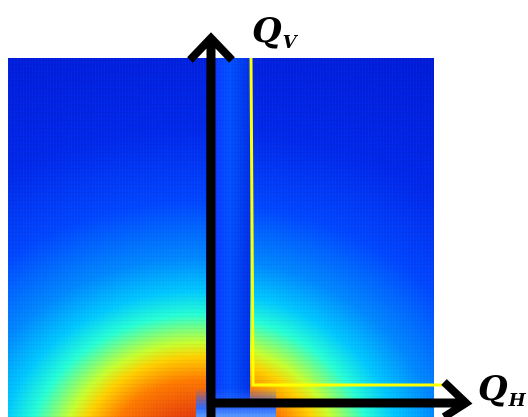 The width and height of the screenshot is (528, 417). What do you see at coordinates (517, 400) in the screenshot?
I see `horizontal-axis-subscript: H` at bounding box center [517, 400].